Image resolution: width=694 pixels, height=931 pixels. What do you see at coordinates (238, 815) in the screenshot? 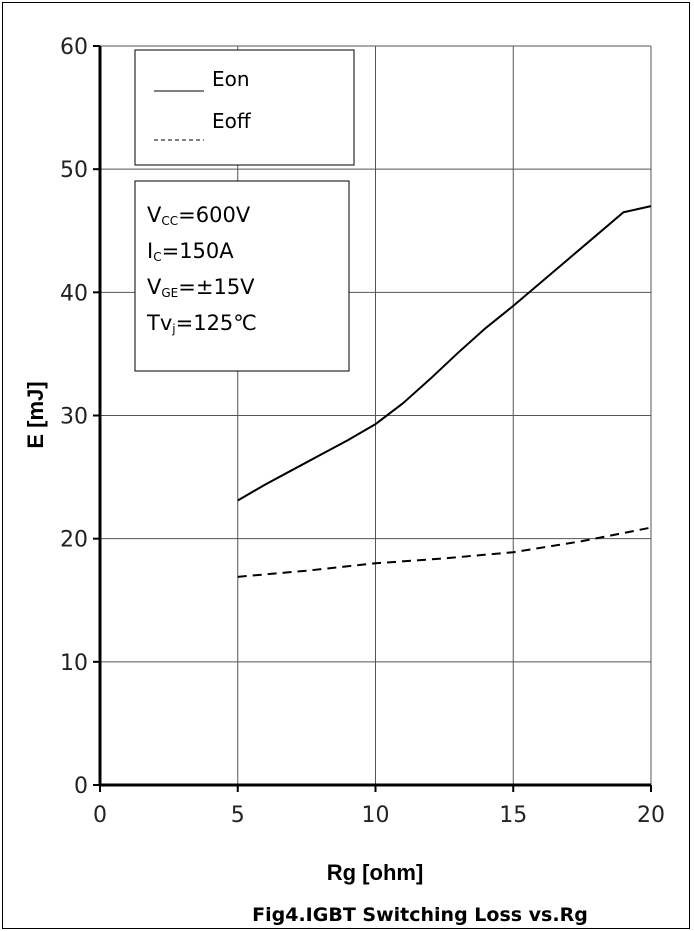
I see `x-tick-label: 5` at bounding box center [238, 815].